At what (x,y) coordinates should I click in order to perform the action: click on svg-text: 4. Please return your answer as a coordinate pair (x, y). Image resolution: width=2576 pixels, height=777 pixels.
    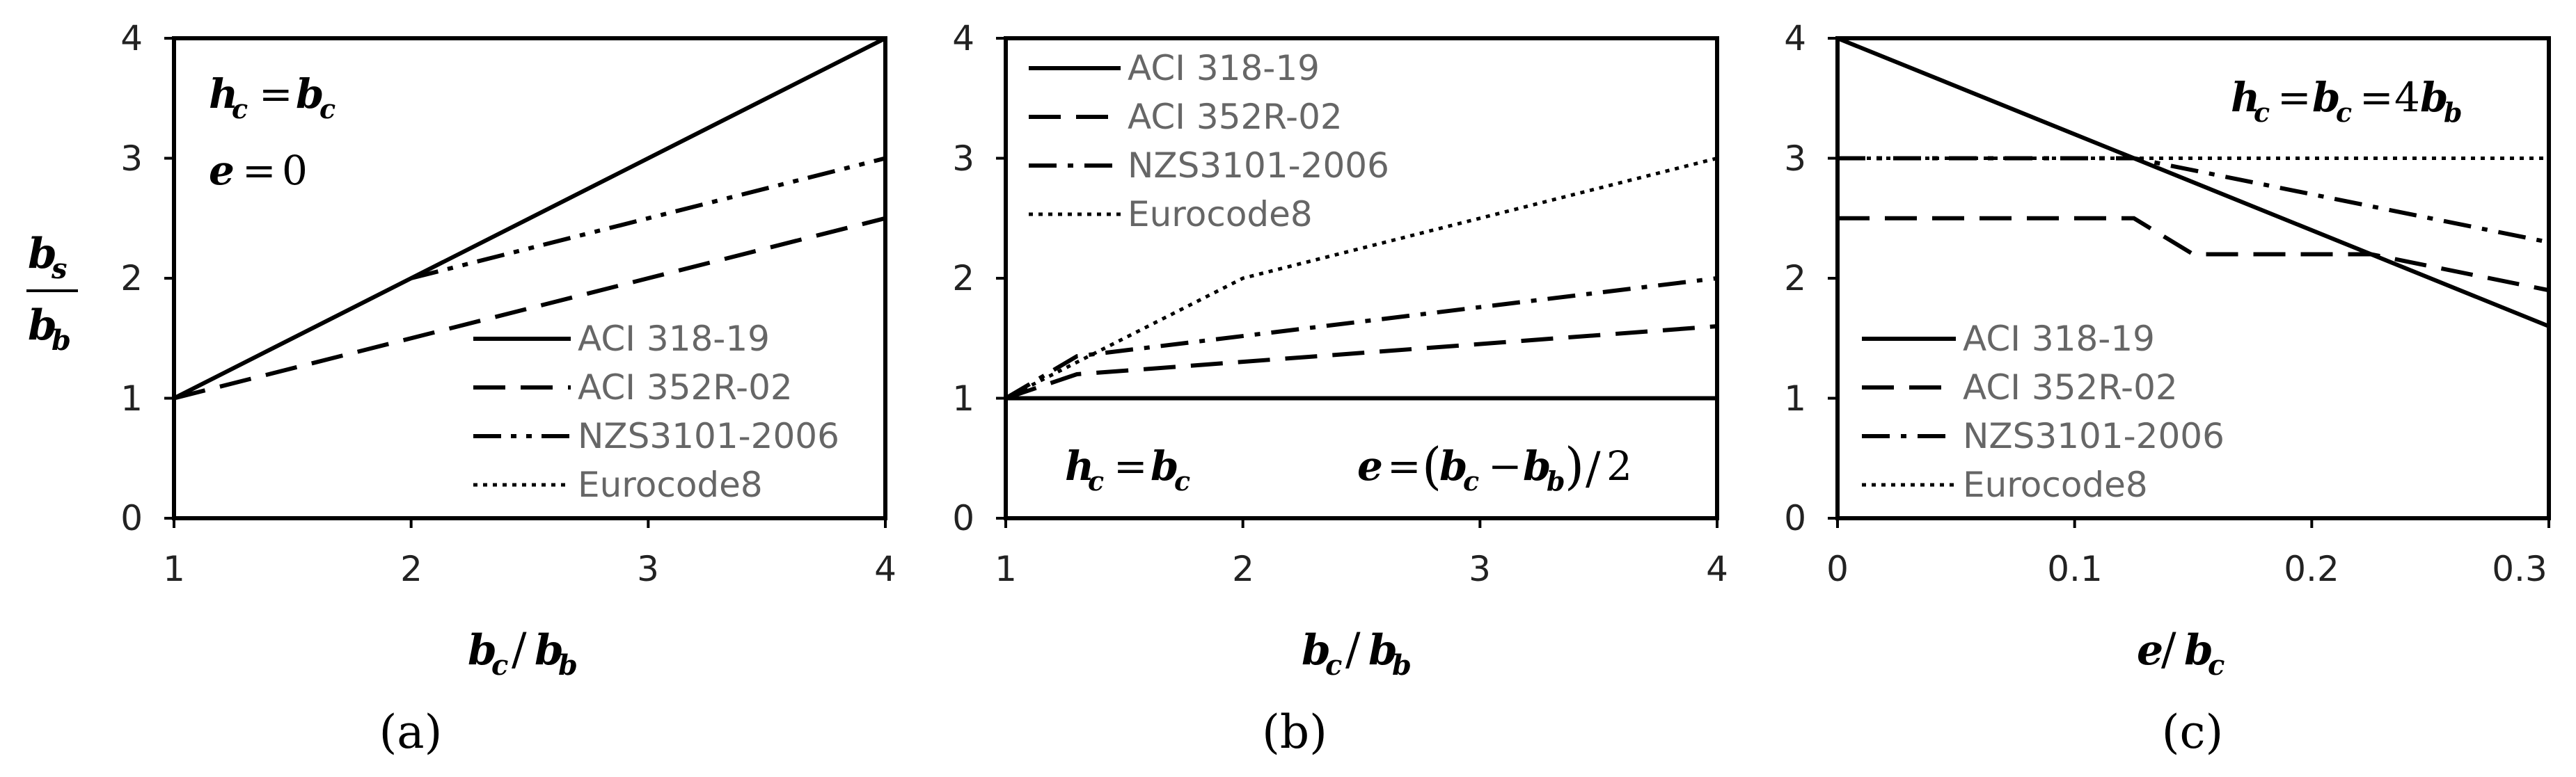
    Looking at the image, I should click on (2407, 97).